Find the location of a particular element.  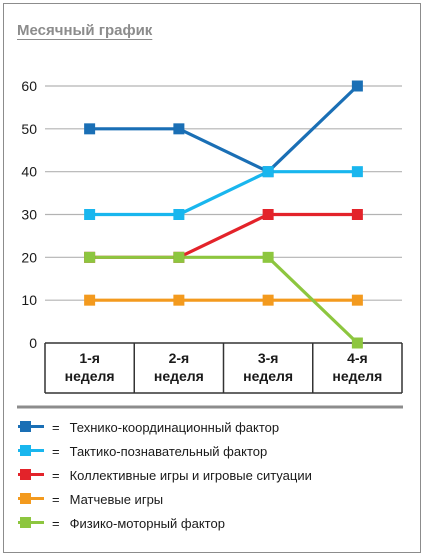

y-tick-label: 0 is located at coordinates (33, 343).